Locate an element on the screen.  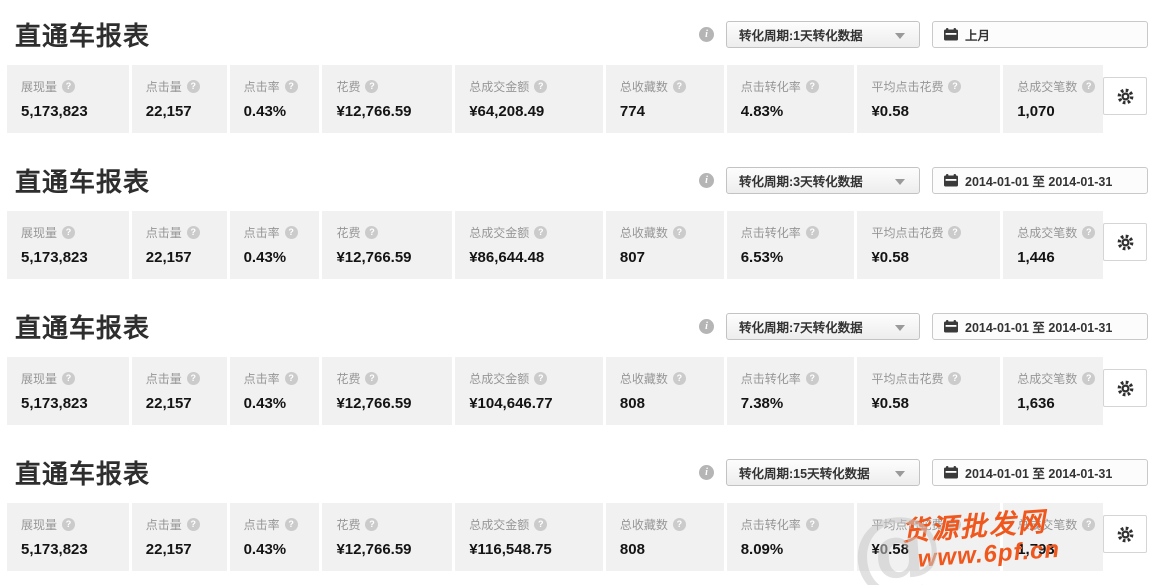
stat-label: 点击量 ? is located at coordinates (186, 86).